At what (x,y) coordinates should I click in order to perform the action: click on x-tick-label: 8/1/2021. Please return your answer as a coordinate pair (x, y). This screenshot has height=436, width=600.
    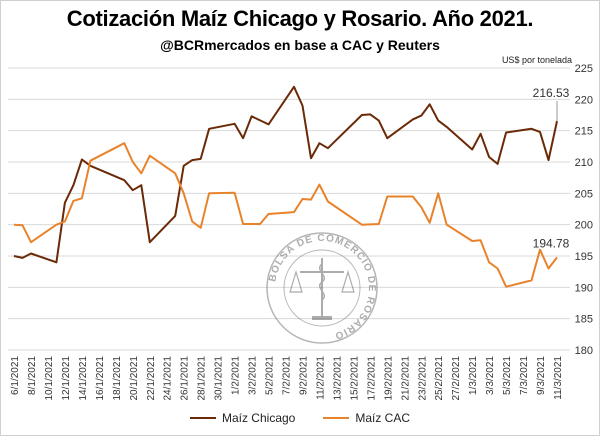
    Looking at the image, I should click on (32, 375).